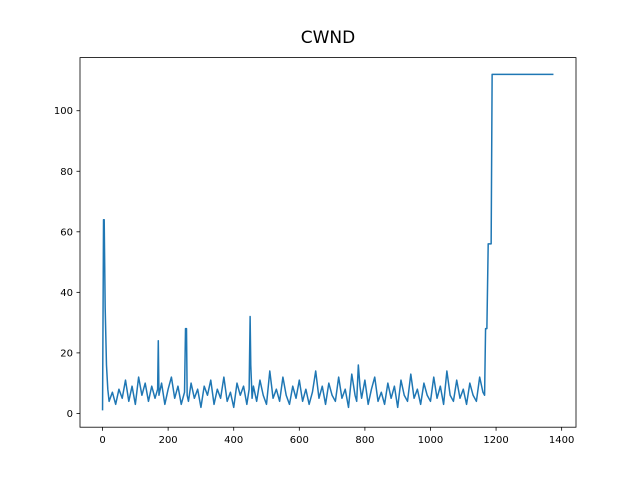  Describe the element at coordinates (299, 440) in the screenshot. I see `x-tick-label: 600` at that location.